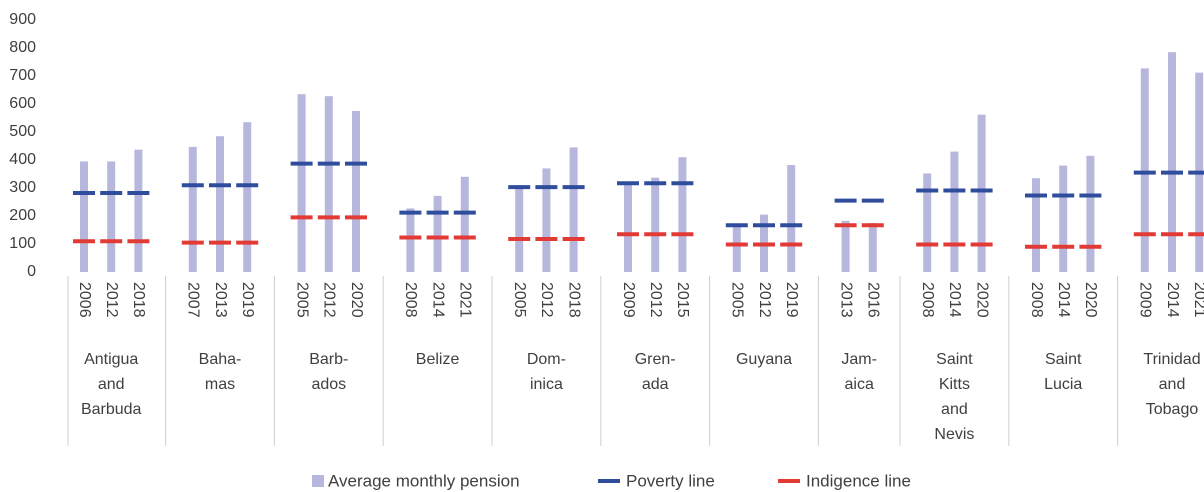 The width and height of the screenshot is (1204, 492). I want to click on legend-swatch, so click(318, 481).